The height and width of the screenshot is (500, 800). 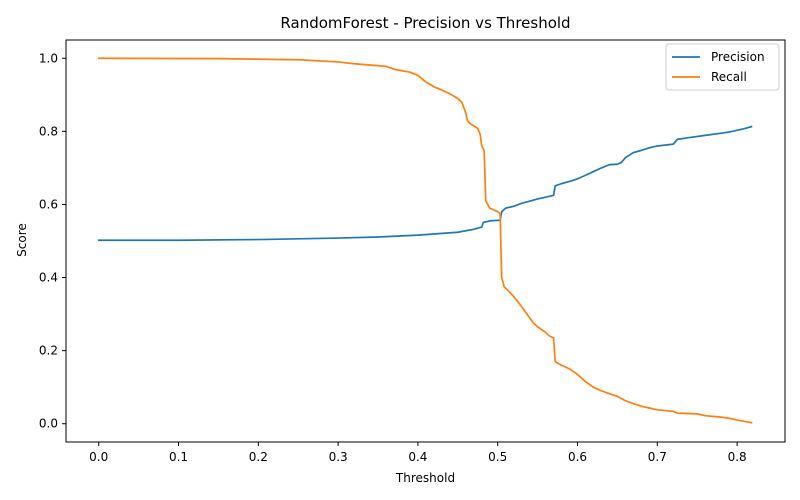 What do you see at coordinates (48, 204) in the screenshot?
I see `y-tick-label: 0.6` at bounding box center [48, 204].